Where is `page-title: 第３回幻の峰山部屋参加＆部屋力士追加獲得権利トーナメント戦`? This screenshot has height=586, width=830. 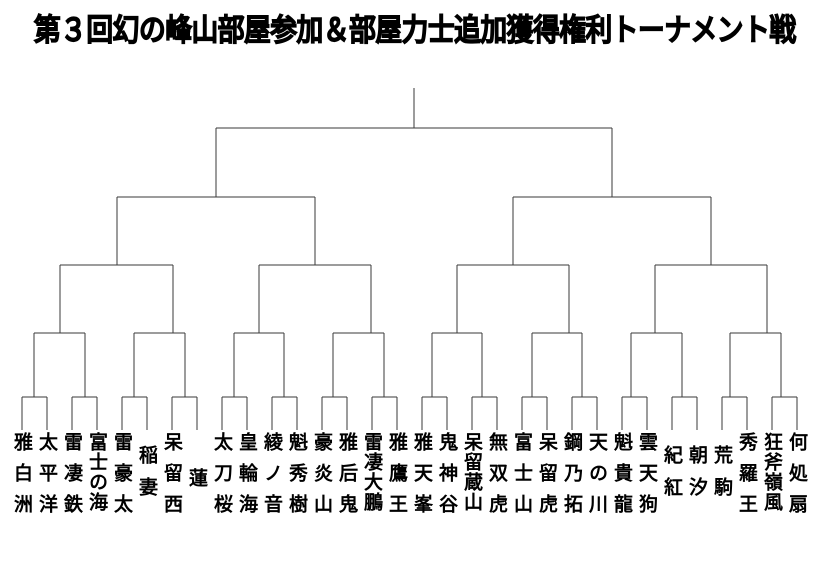 page-title: 第３回幻の峰山部屋参加＆部屋力士追加獲得権利トーナメント戦 is located at coordinates (415, 33).